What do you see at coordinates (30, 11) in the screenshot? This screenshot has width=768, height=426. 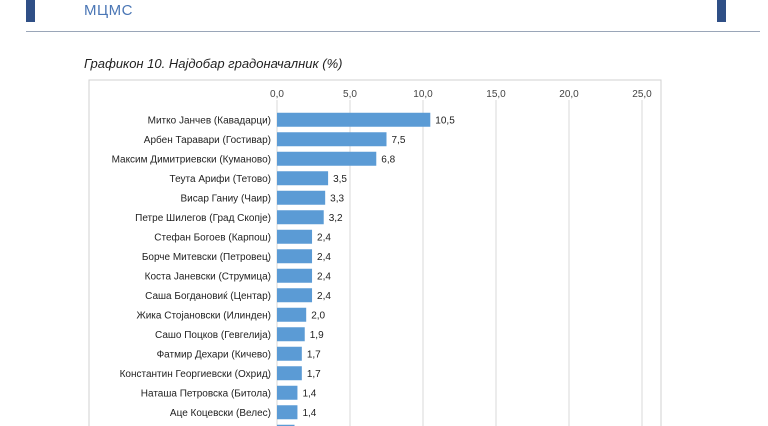 I see `header-accent-left` at bounding box center [30, 11].